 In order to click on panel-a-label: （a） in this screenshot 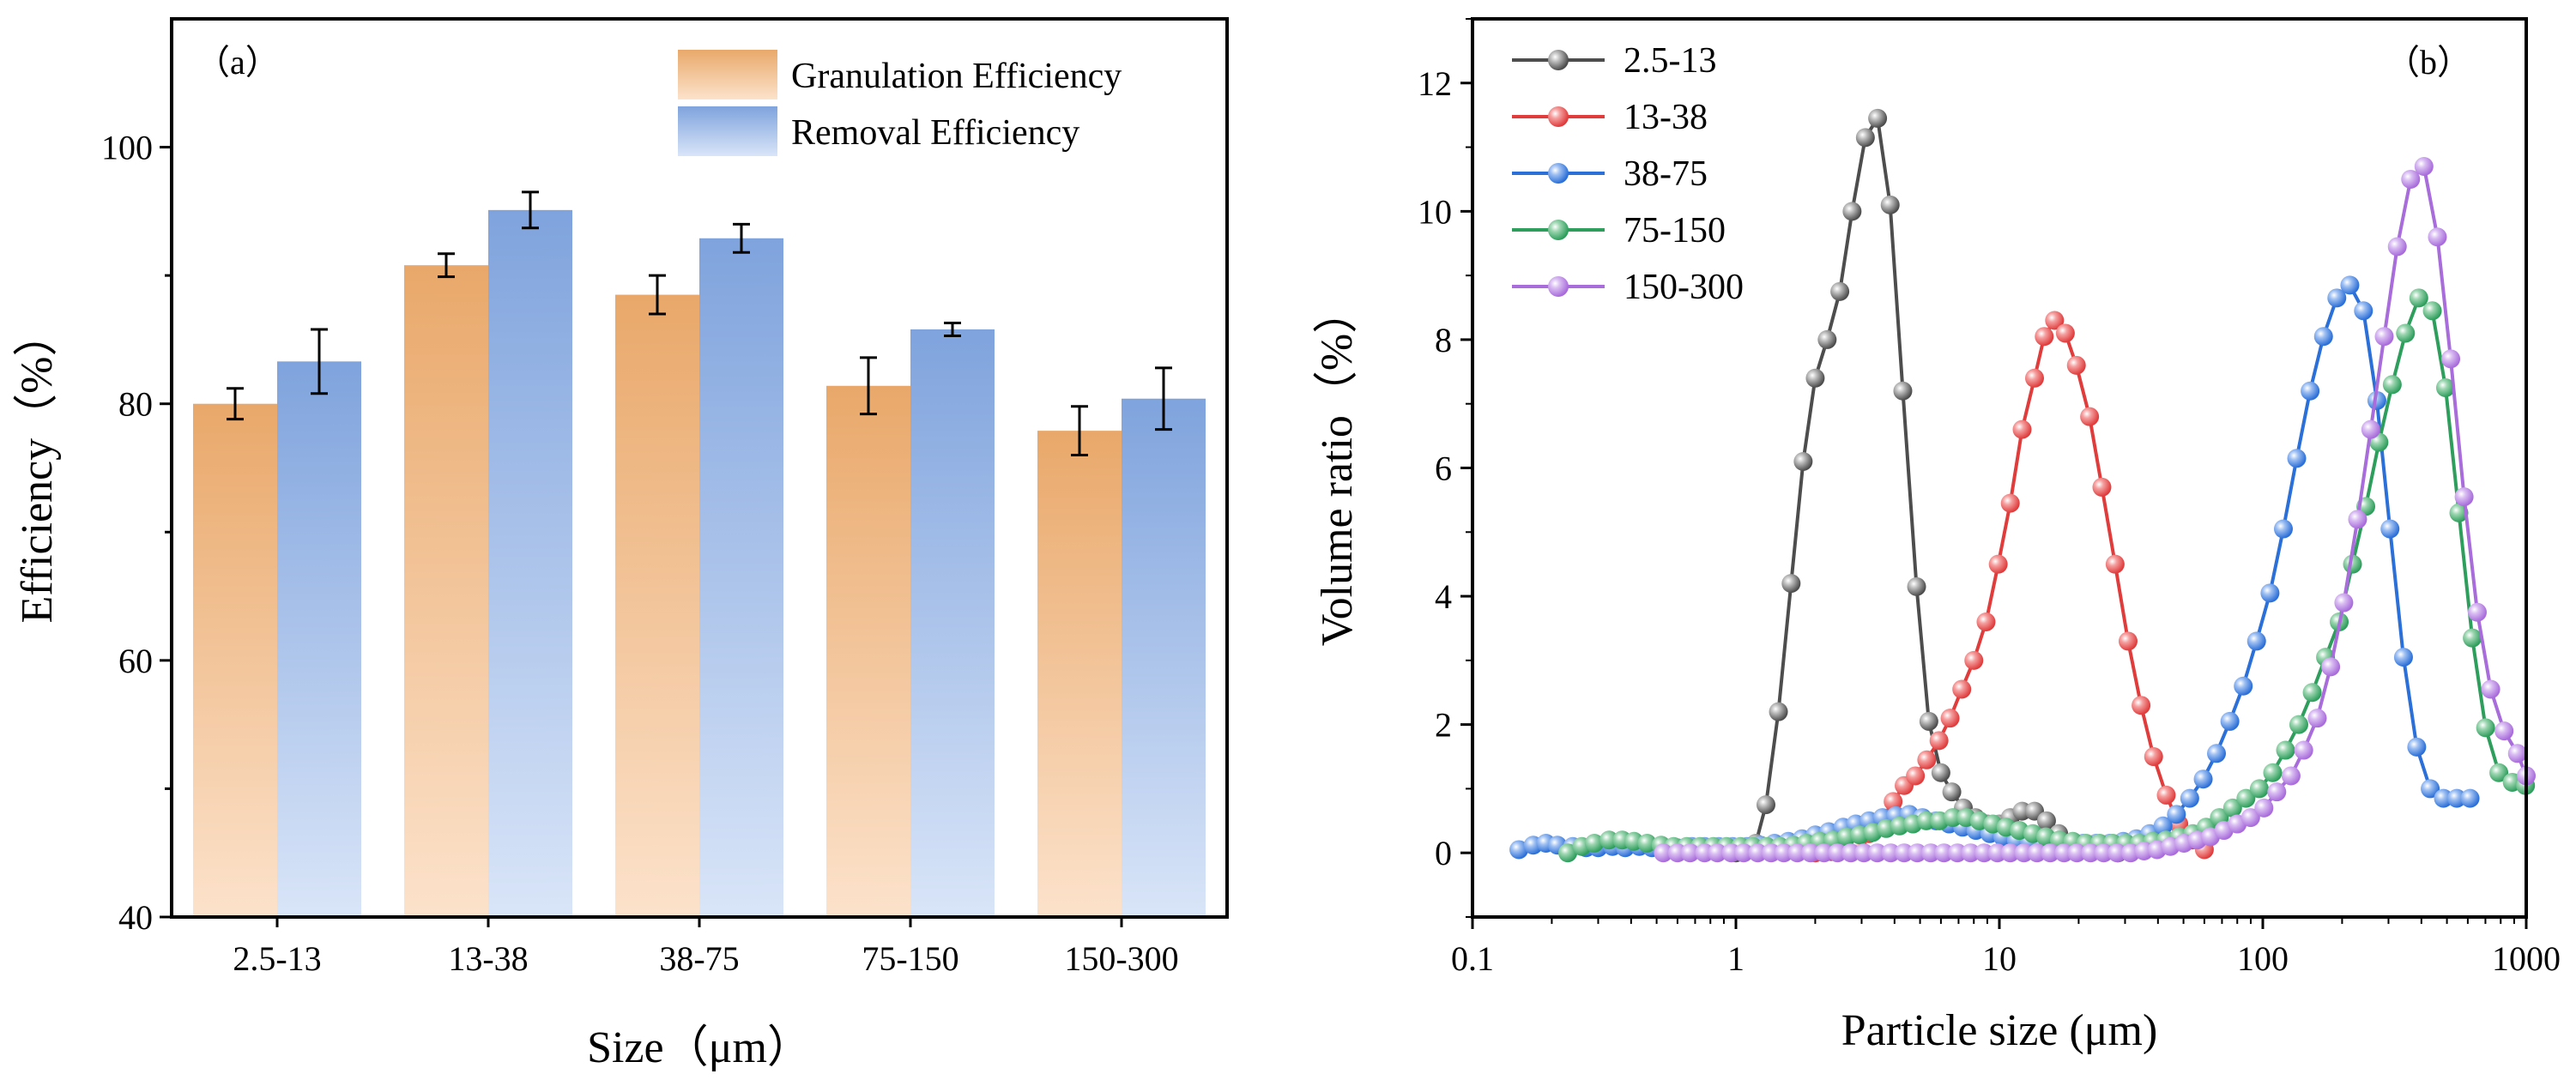, I will do `click(238, 62)`.